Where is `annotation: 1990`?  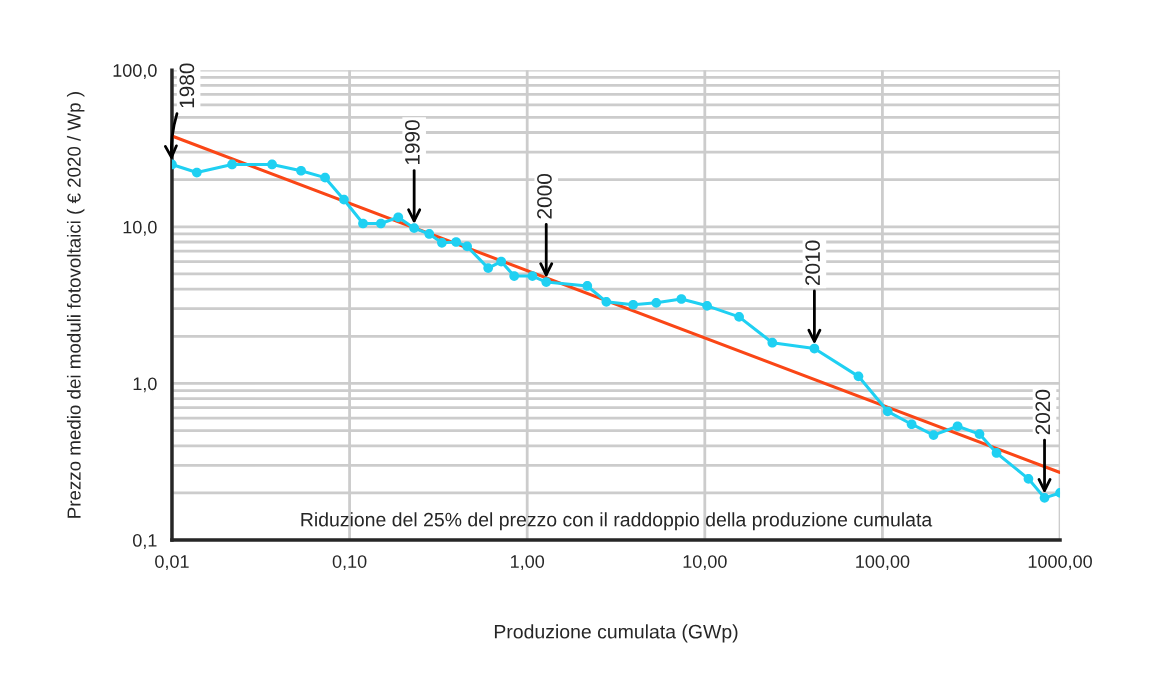 annotation: 1990 is located at coordinates (412, 142).